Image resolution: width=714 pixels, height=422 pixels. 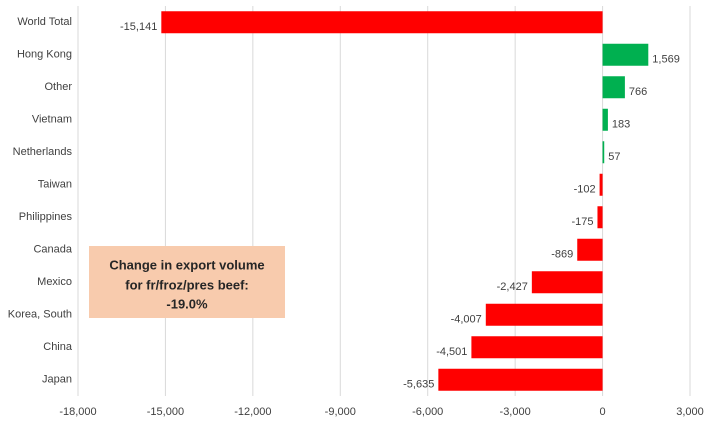 I want to click on annotation-box, so click(x=187, y=282).